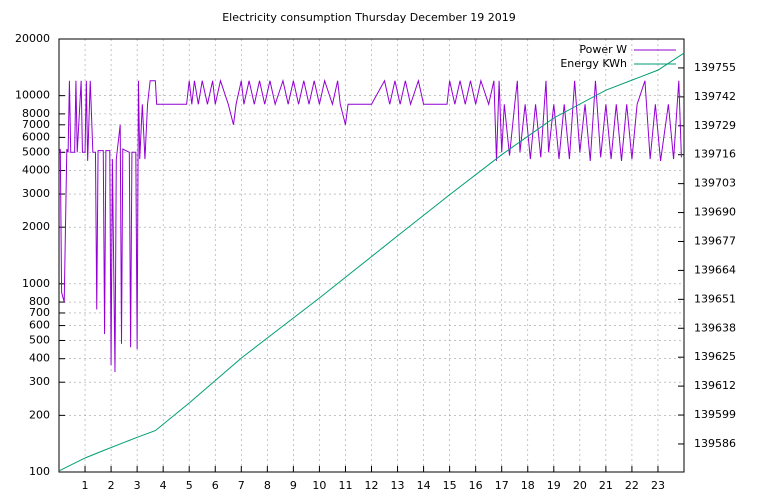 Image resolution: width=768 pixels, height=500 pixels. I want to click on x-tick-label: 22, so click(632, 485).